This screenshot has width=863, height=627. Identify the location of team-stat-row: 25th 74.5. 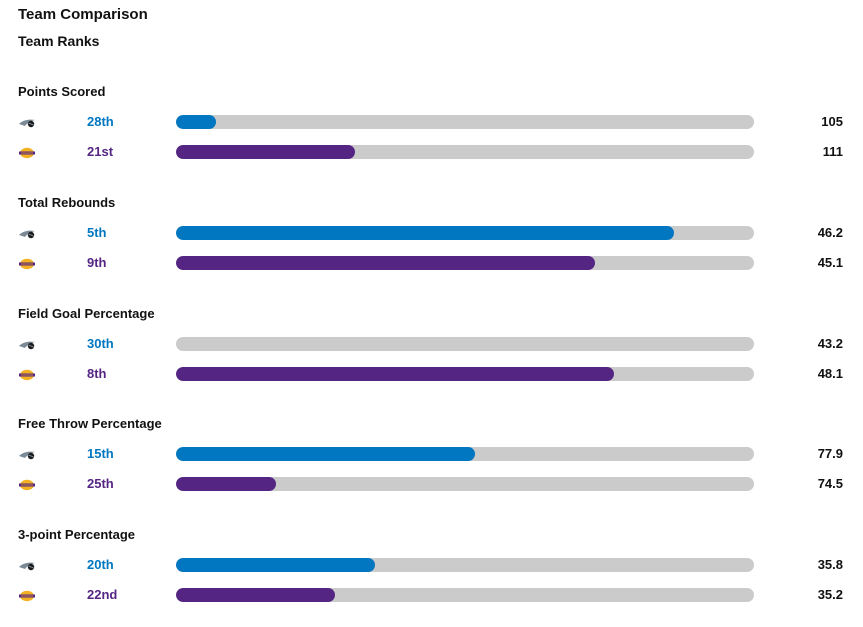
(431, 484).